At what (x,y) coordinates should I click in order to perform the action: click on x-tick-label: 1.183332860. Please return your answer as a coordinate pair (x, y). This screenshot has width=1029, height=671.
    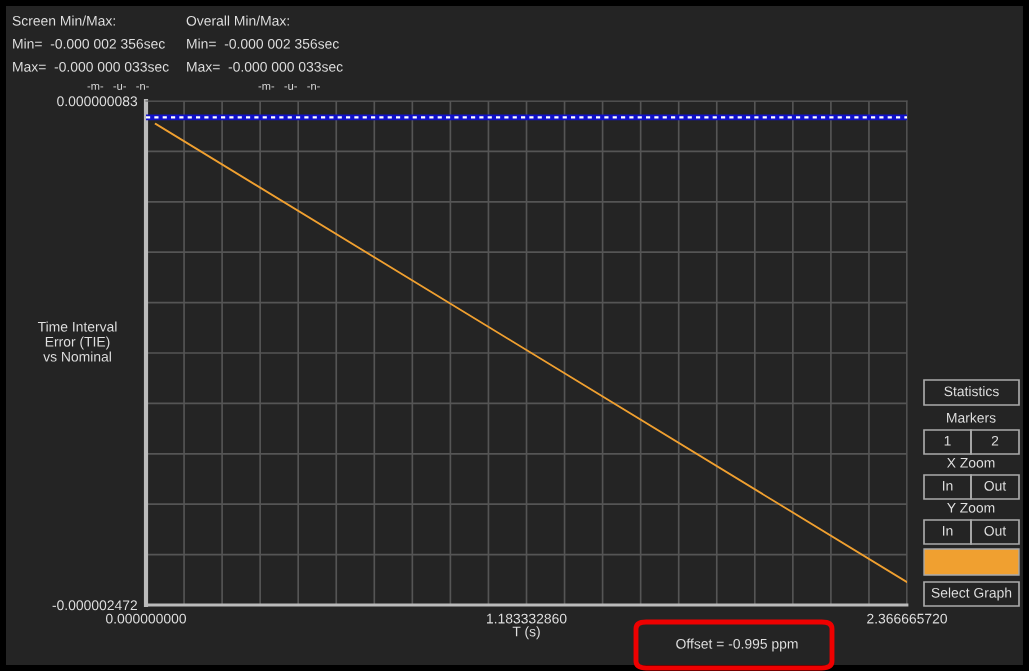
    Looking at the image, I should click on (527, 618).